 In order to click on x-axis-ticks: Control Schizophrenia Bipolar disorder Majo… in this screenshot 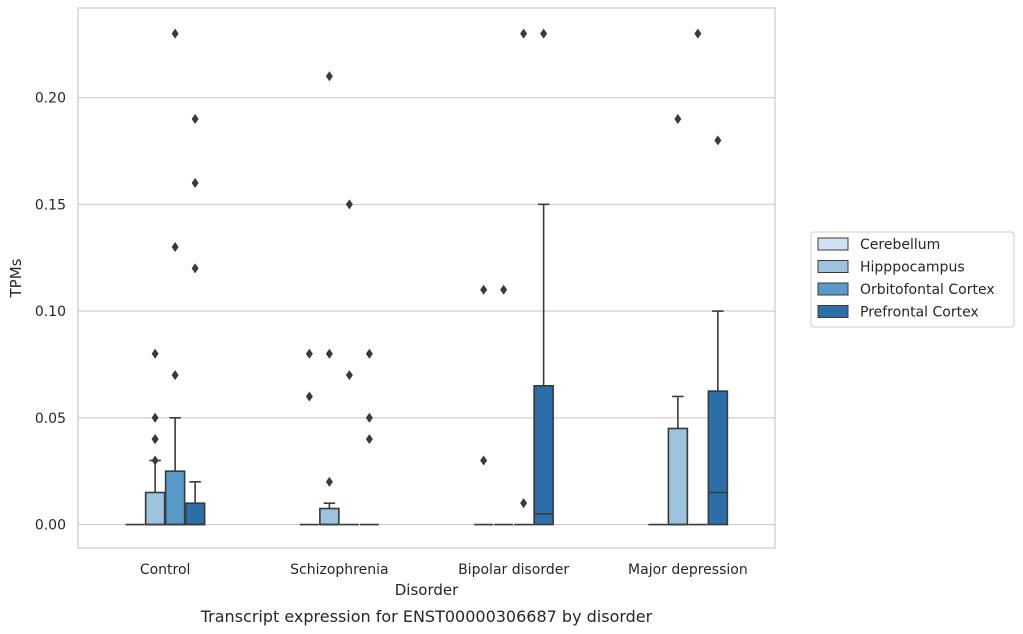, I will do `click(444, 570)`.